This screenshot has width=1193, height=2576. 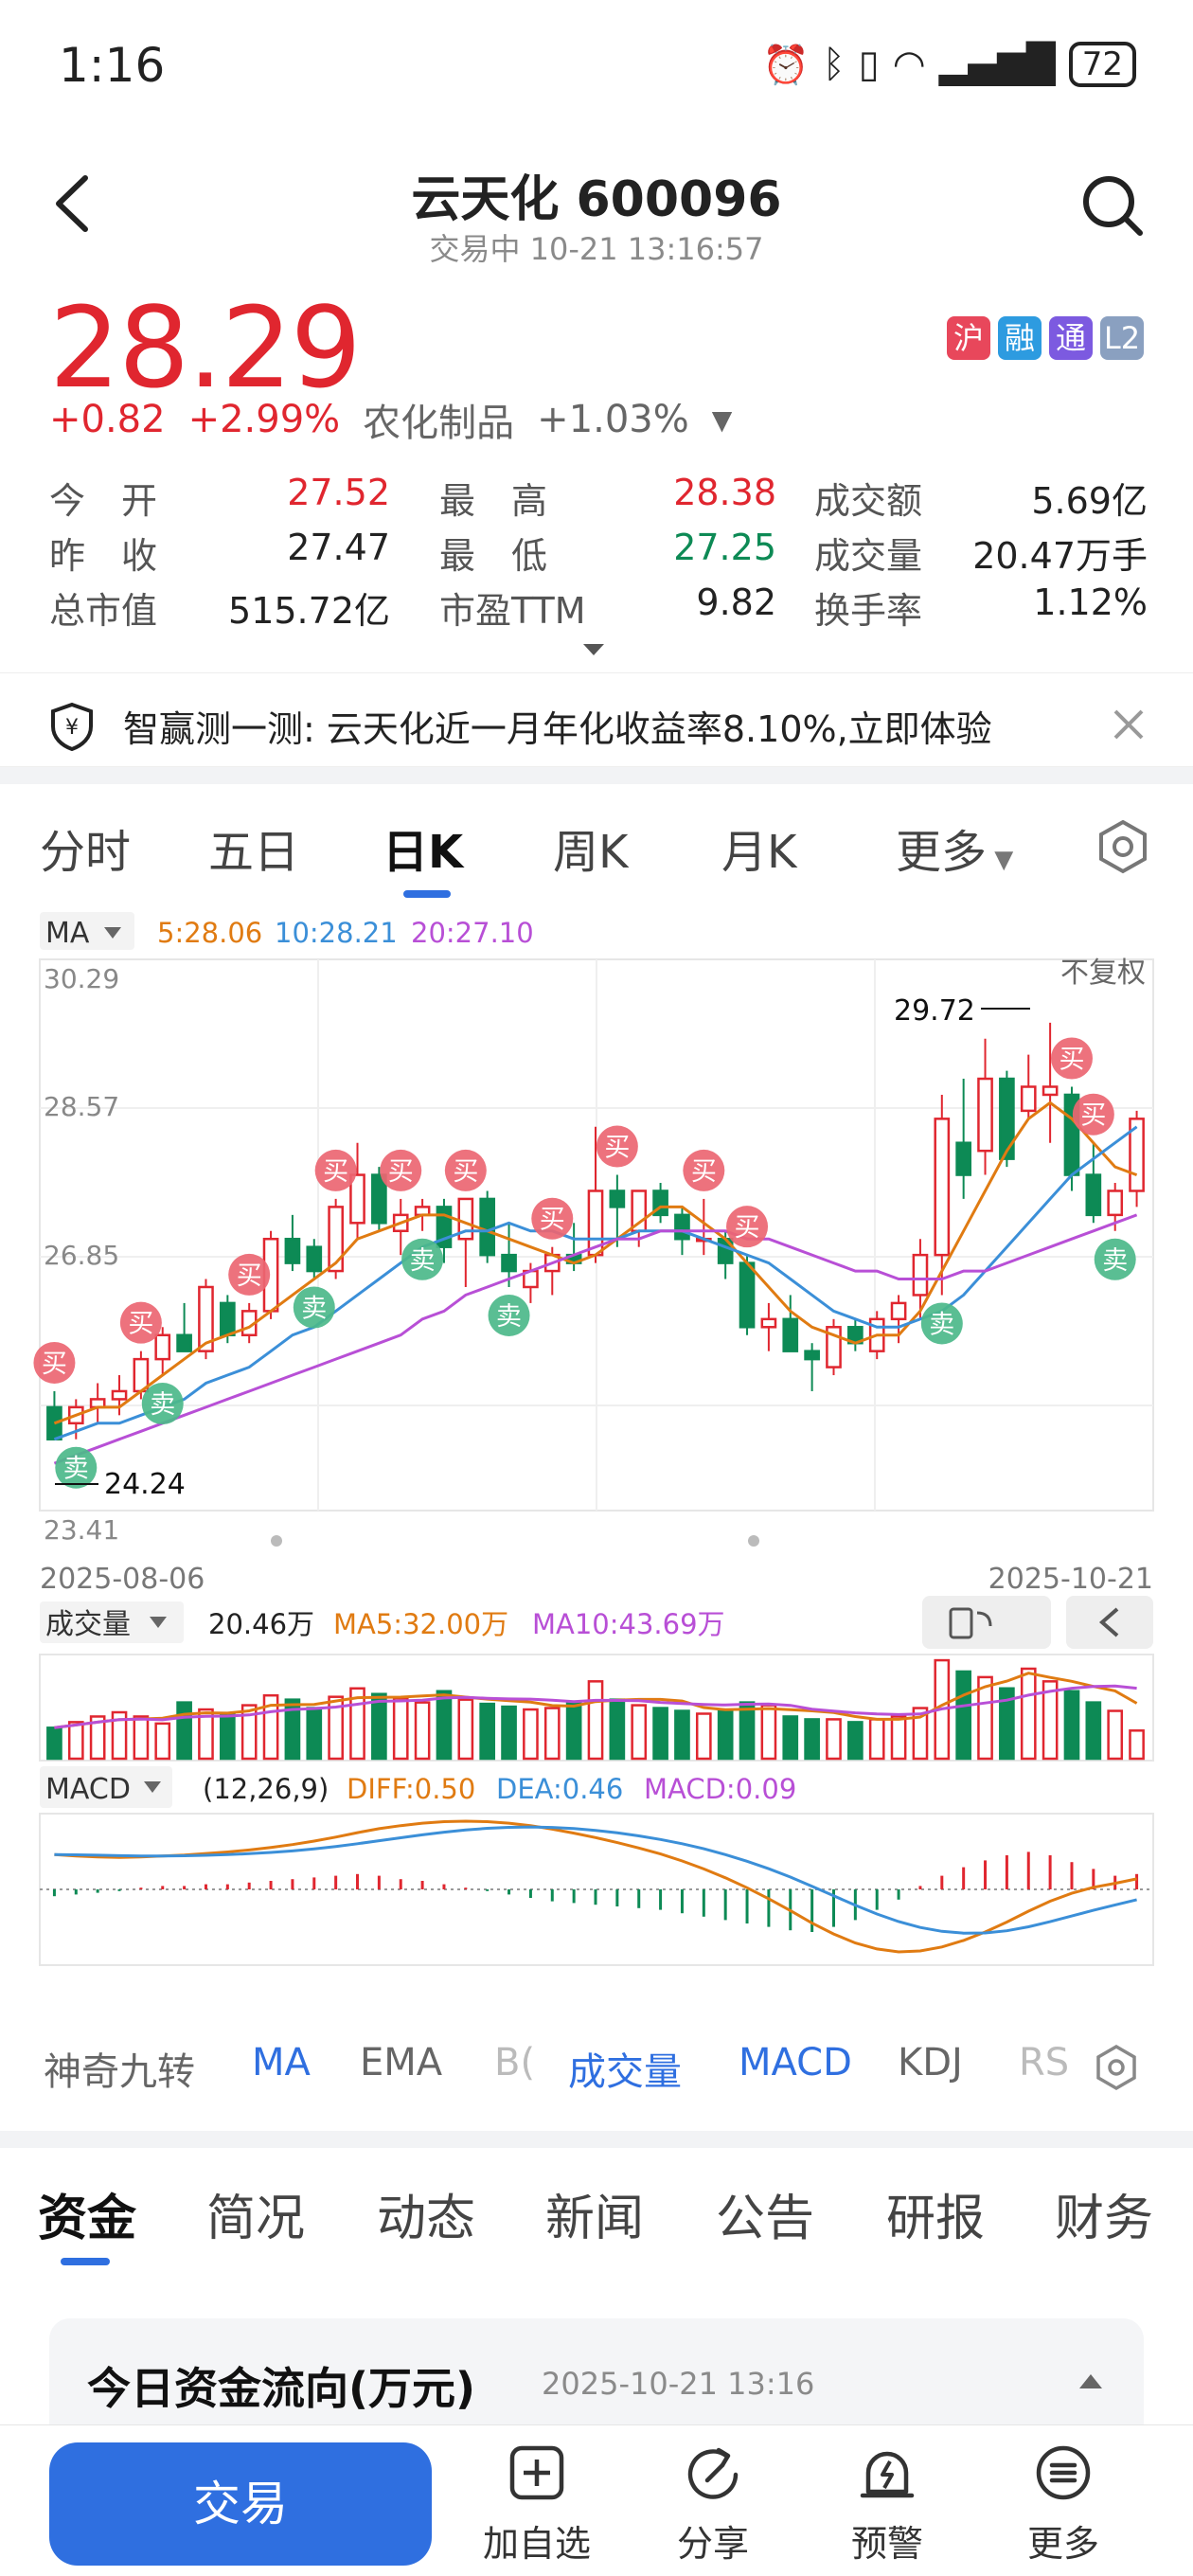 What do you see at coordinates (613, 419) in the screenshot?
I see `industry-change: +1.03%` at bounding box center [613, 419].